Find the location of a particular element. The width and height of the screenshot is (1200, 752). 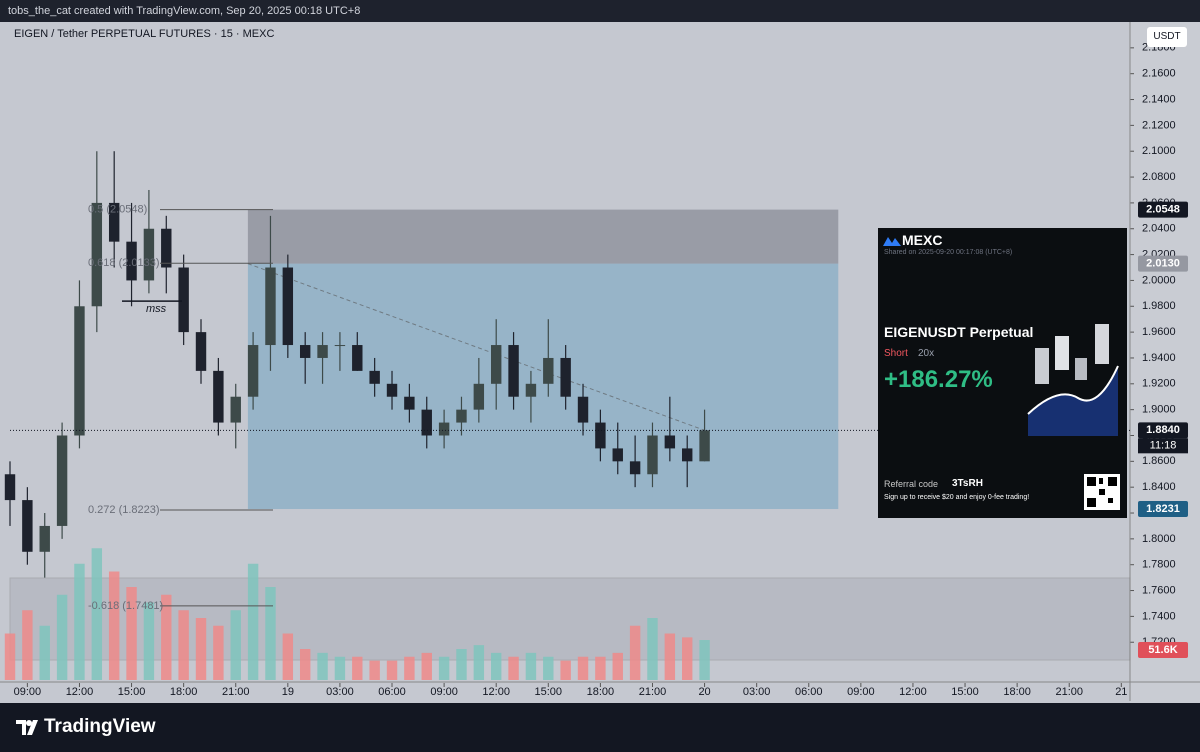

volume-label: 51.6K is located at coordinates (1162, 650).